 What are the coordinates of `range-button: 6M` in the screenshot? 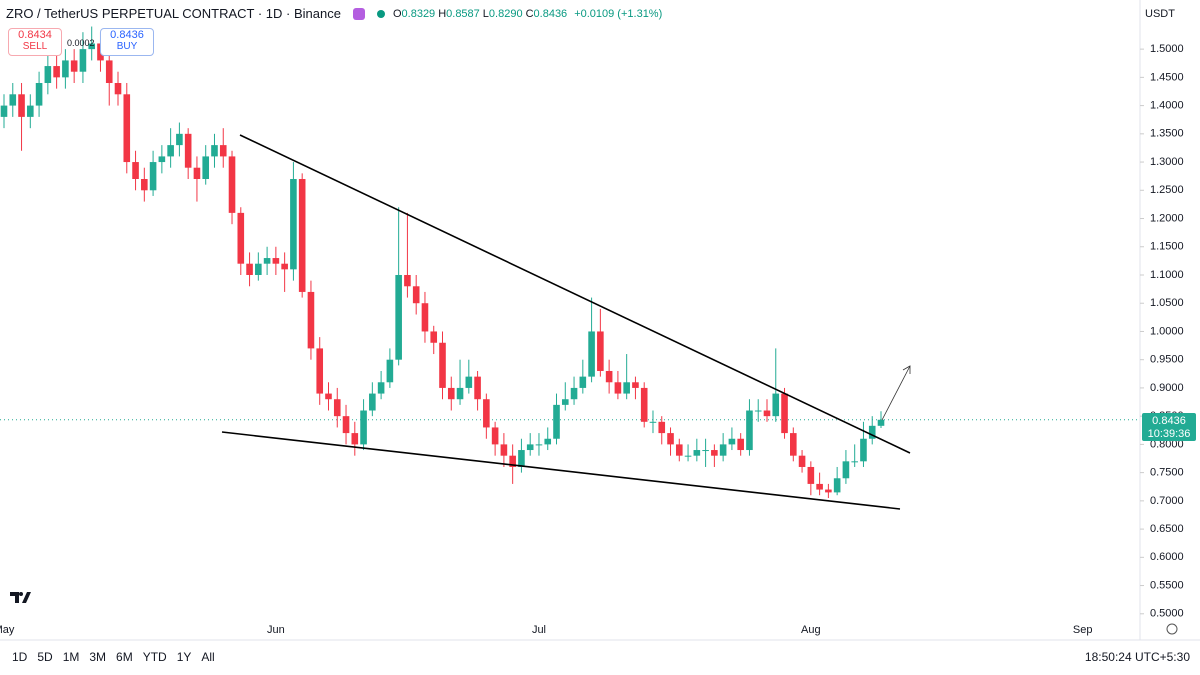 It's located at (124, 657).